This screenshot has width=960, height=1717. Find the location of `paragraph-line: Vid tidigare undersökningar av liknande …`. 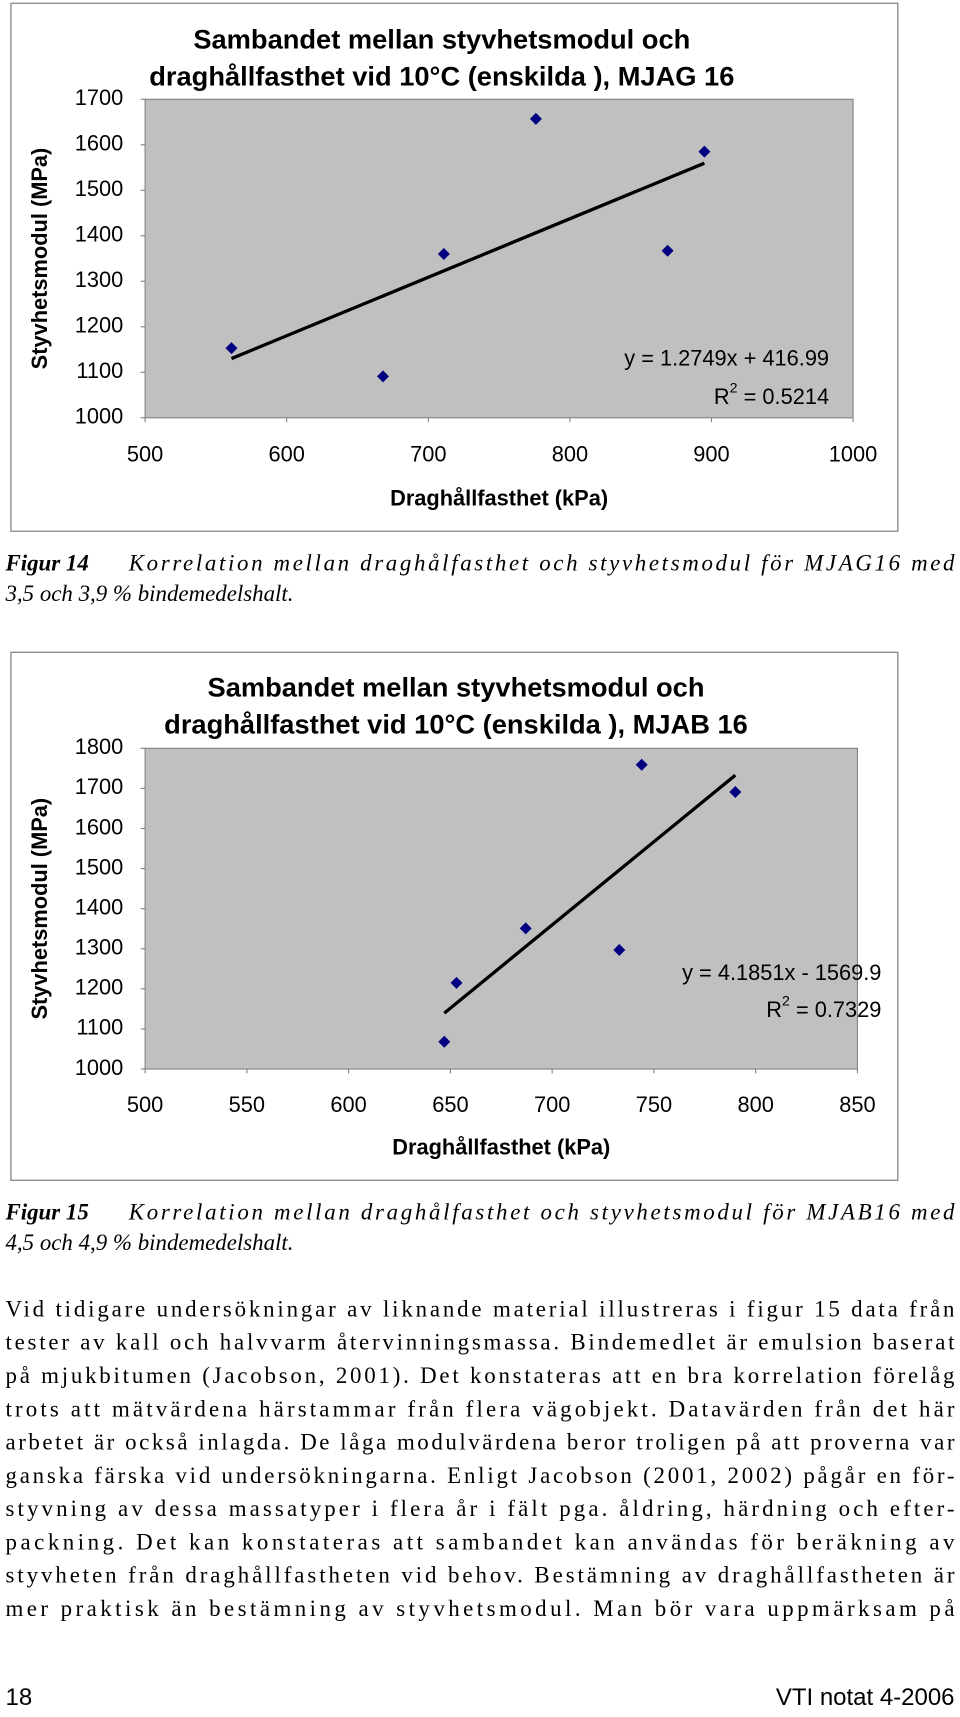

paragraph-line: Vid tidigare undersökningar av liknande … is located at coordinates (480, 1308).